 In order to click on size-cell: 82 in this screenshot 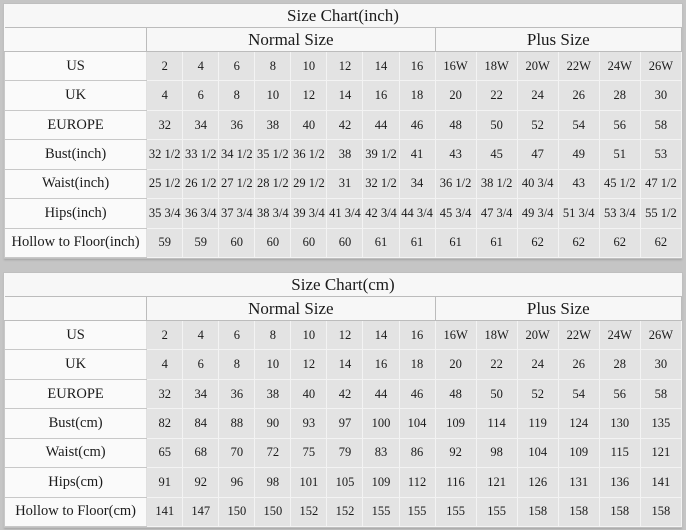, I will do `click(165, 423)`.